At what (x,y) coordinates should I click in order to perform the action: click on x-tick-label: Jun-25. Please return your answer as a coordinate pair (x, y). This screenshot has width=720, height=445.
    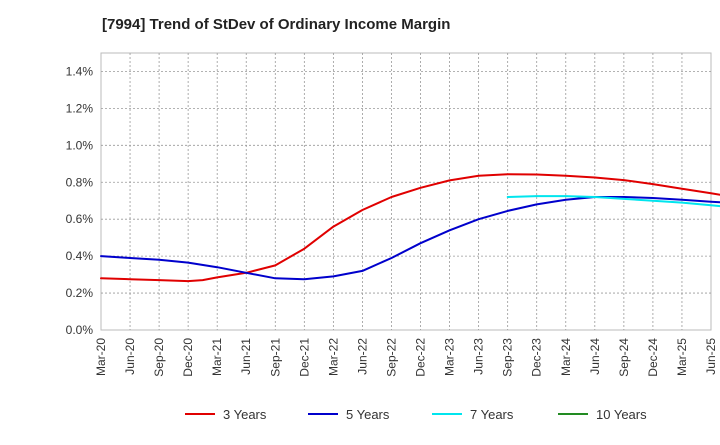
    Looking at the image, I should click on (711, 356).